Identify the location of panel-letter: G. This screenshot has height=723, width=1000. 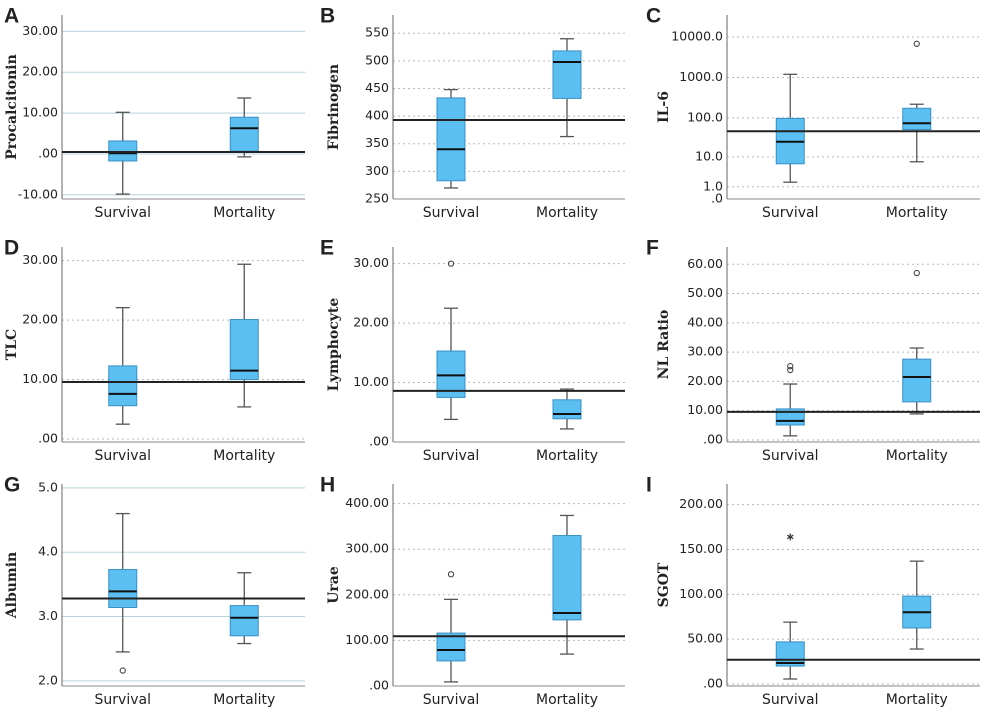
(12, 485).